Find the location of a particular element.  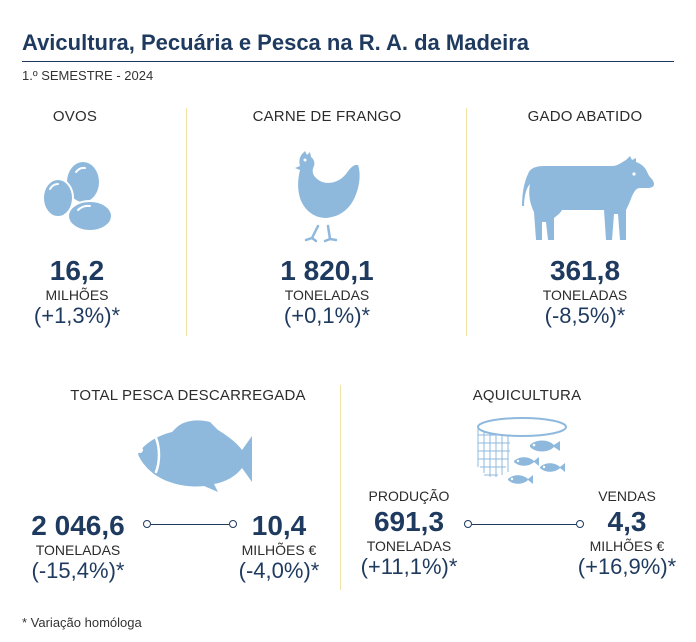

footnote: * Variação homóloga is located at coordinates (82, 622).